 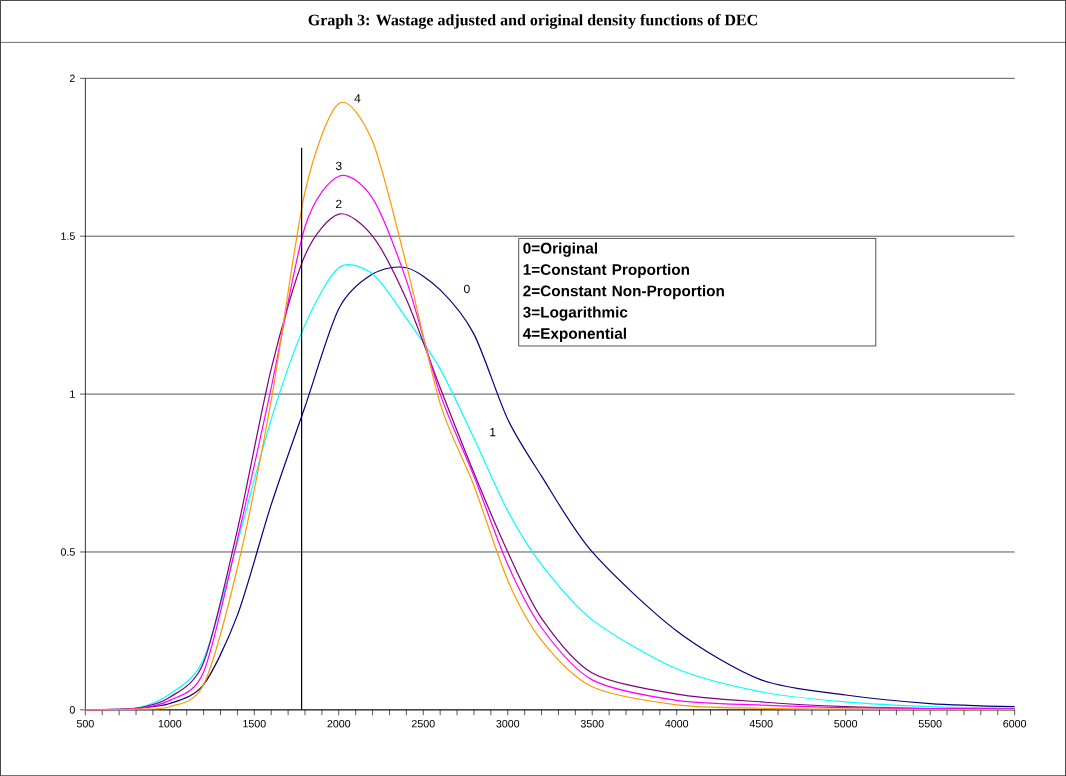 I want to click on series-label: 1, so click(x=493, y=432).